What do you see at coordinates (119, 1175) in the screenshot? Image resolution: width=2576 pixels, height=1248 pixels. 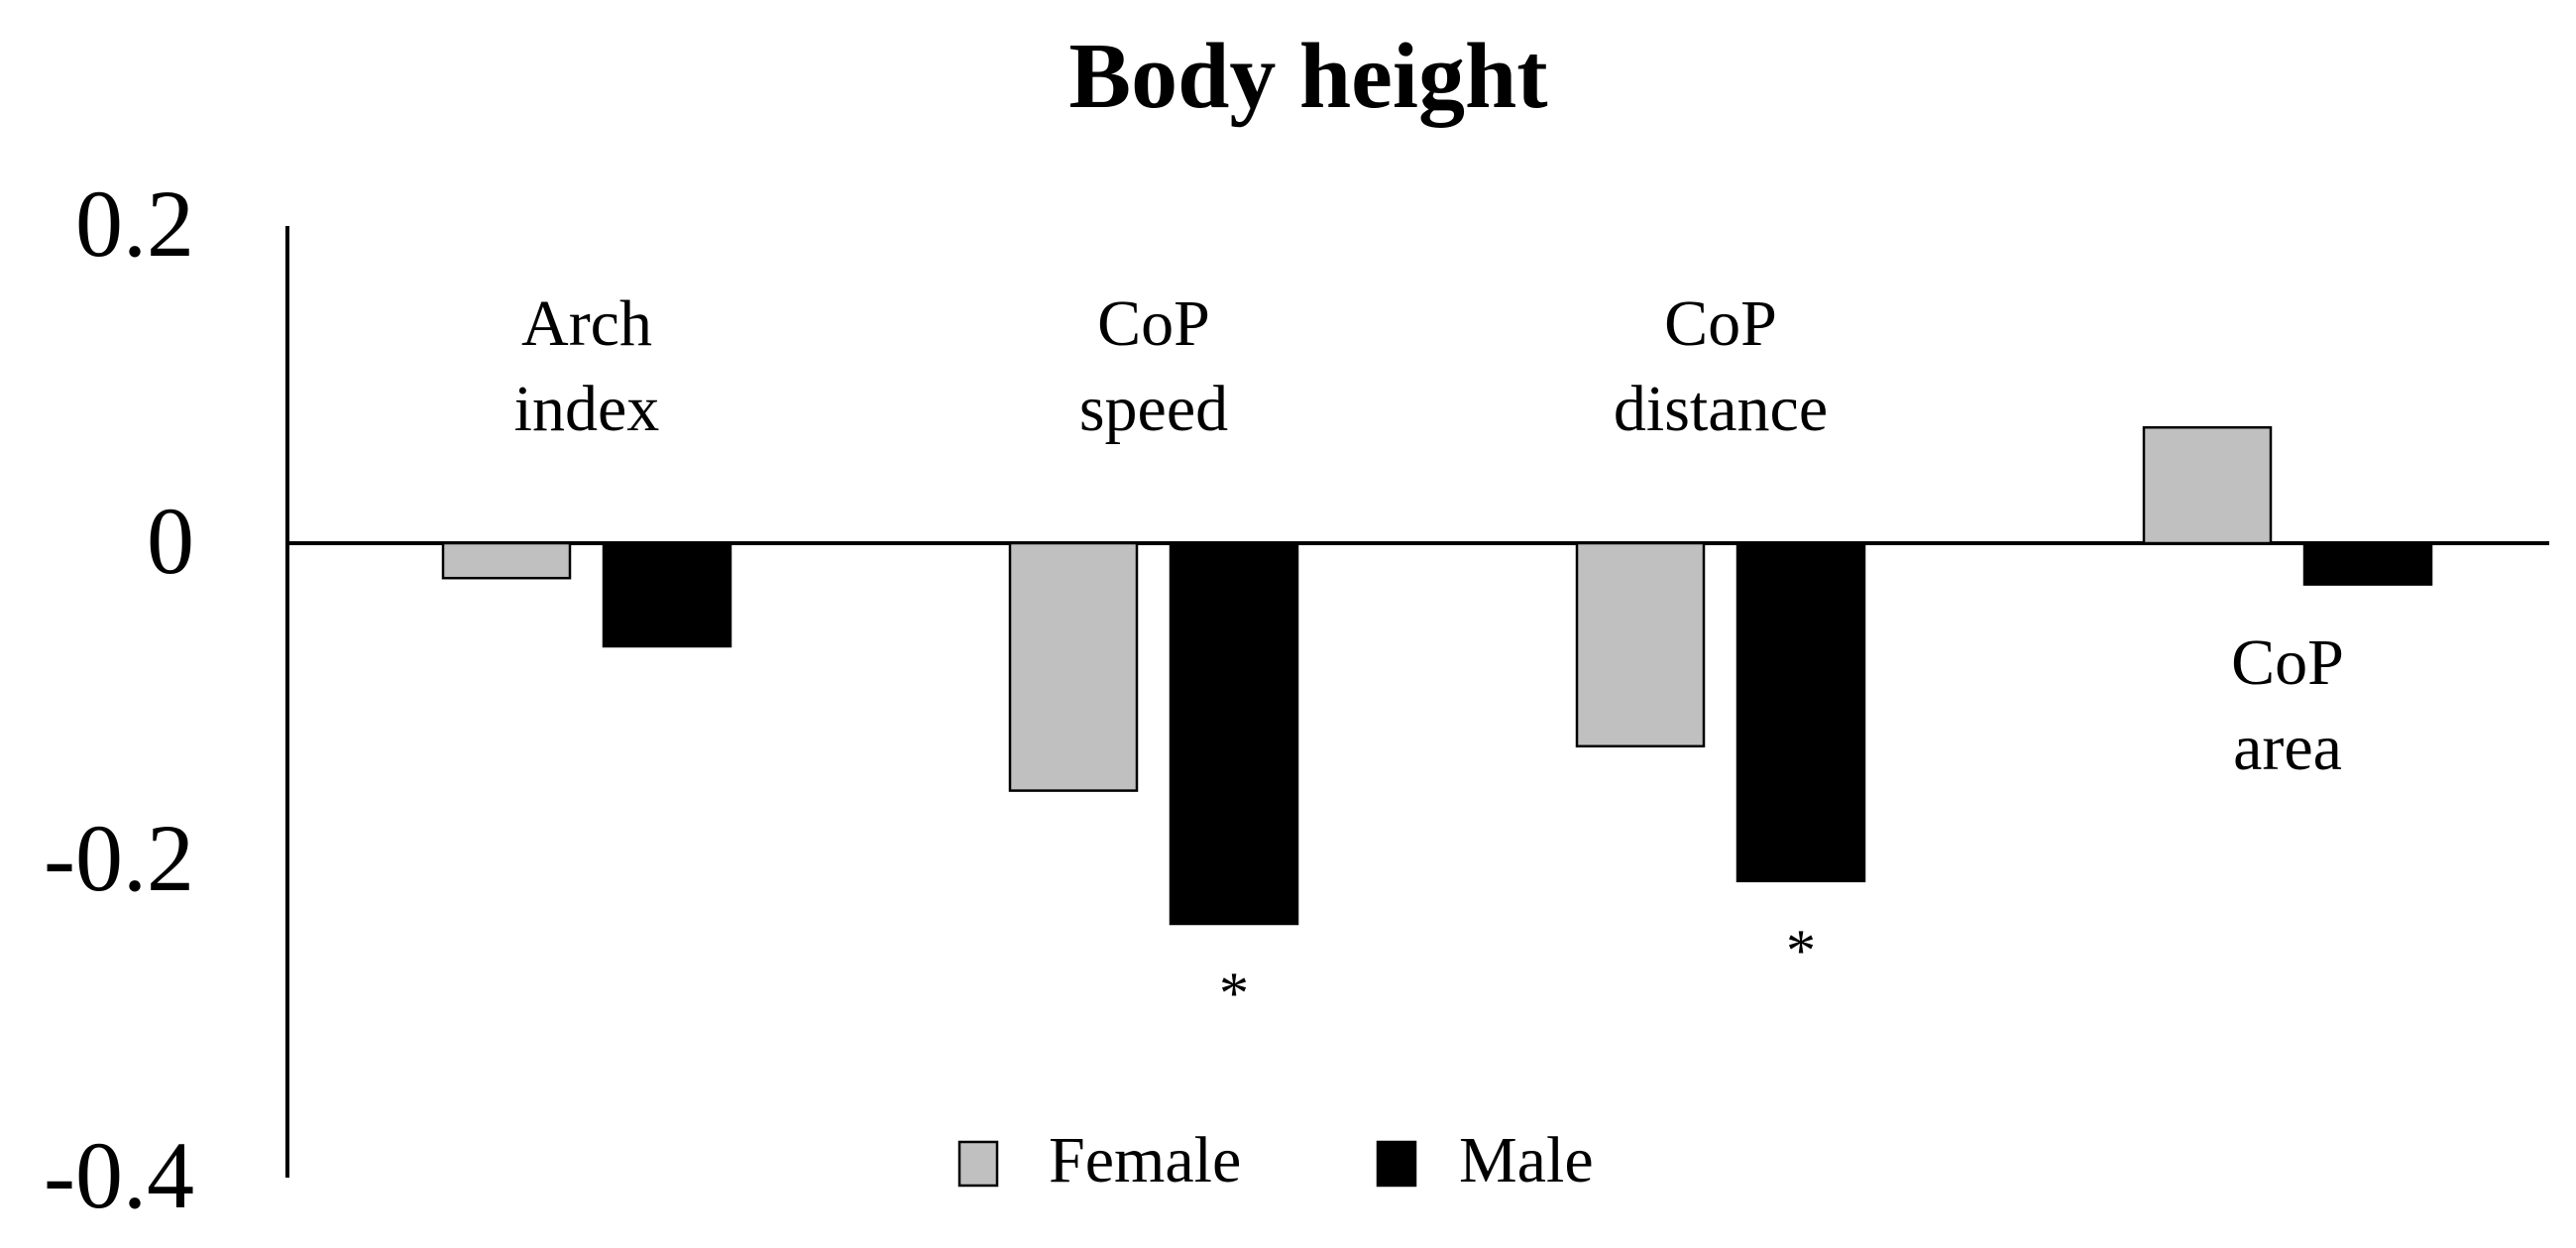 I see `y-tick-label: -0.4` at bounding box center [119, 1175].